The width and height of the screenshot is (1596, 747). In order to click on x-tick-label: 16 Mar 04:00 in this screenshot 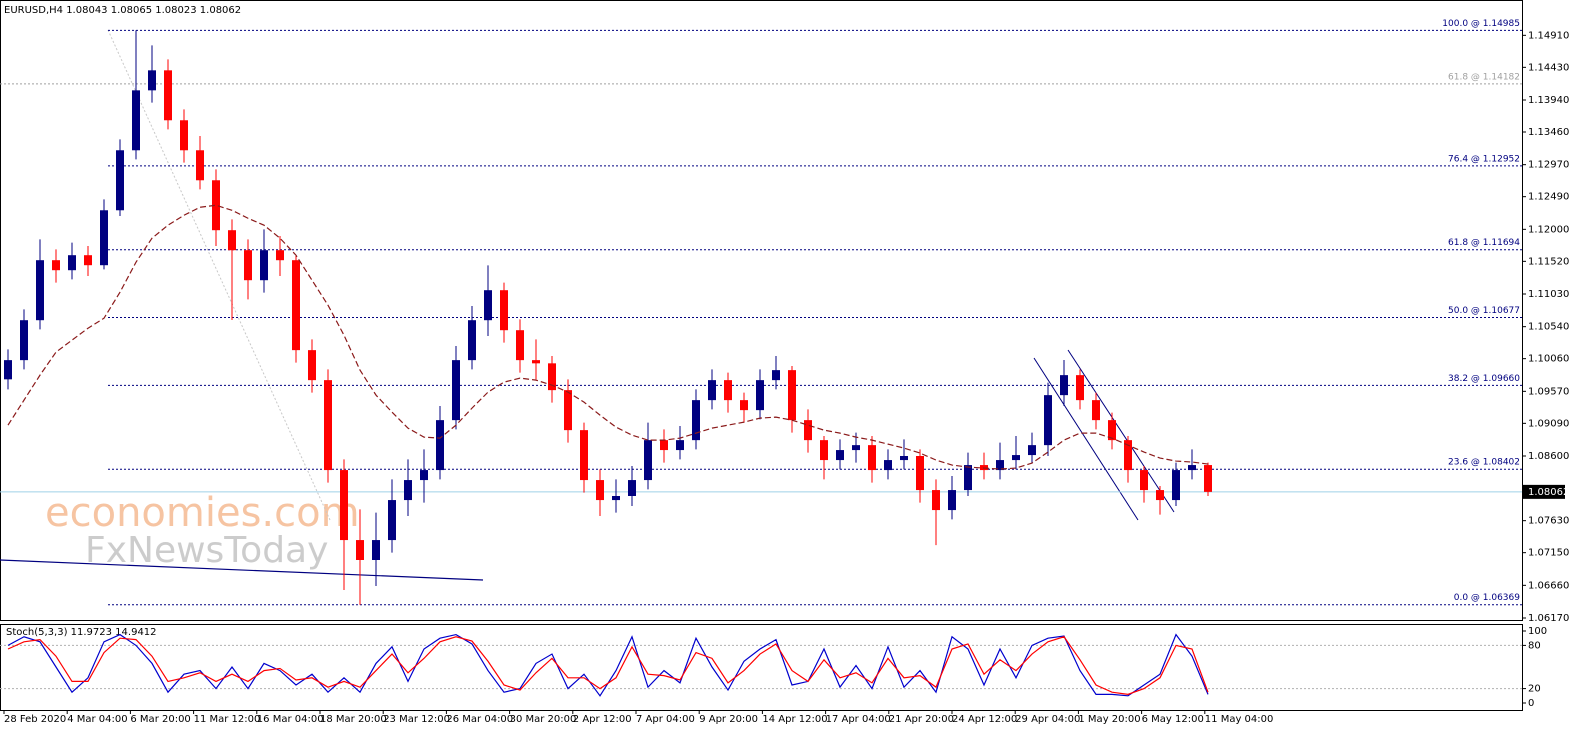, I will do `click(290, 719)`.